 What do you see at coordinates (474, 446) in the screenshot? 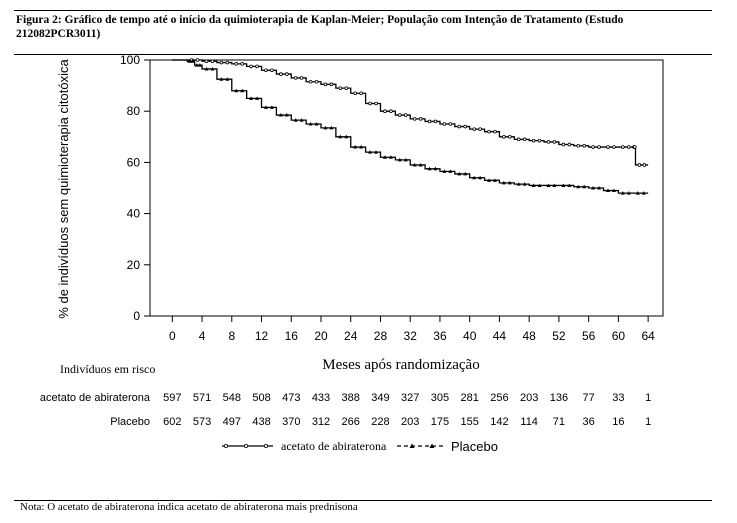
I see `legend-label-placebo: Placebo` at bounding box center [474, 446].